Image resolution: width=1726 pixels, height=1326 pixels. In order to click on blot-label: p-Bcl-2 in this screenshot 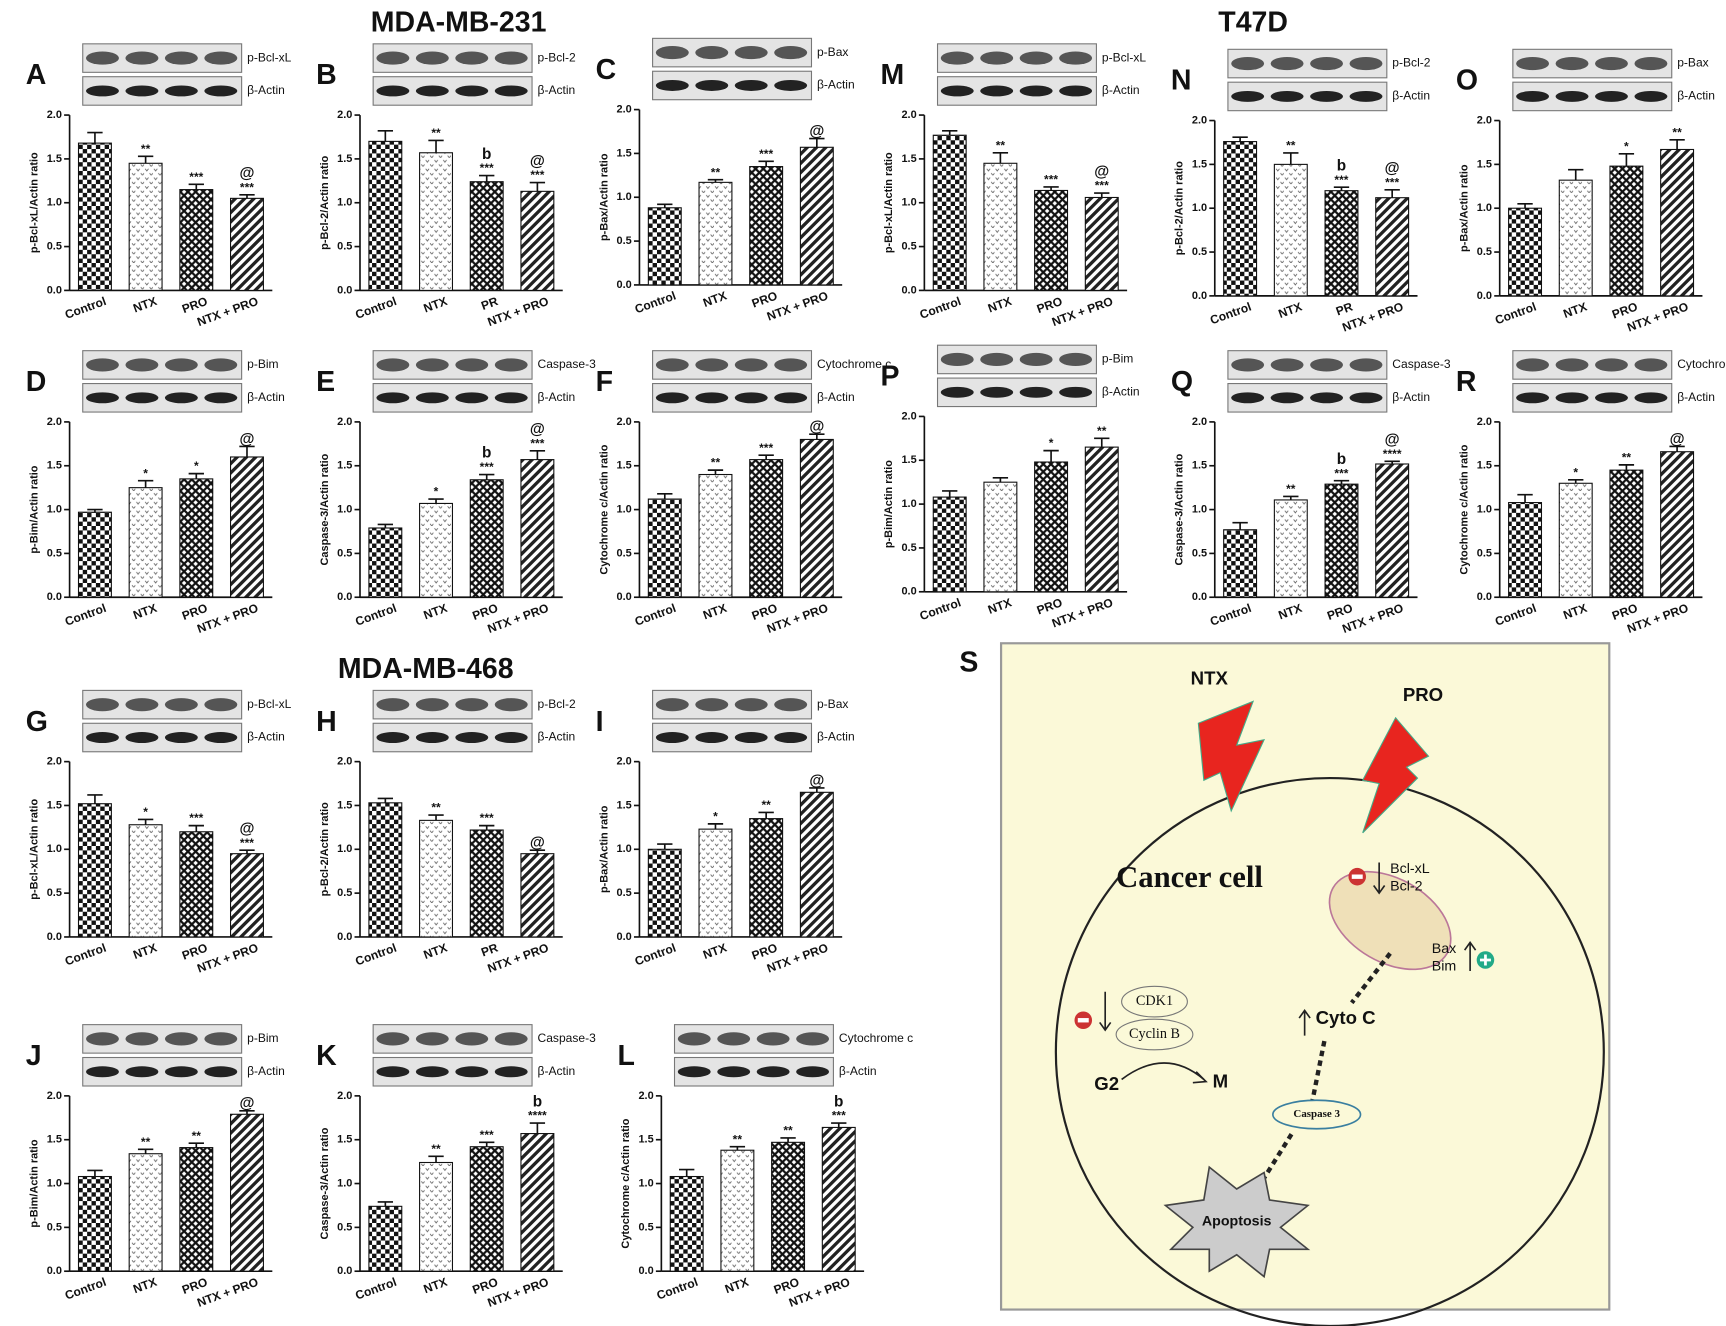, I will do `click(557, 57)`.